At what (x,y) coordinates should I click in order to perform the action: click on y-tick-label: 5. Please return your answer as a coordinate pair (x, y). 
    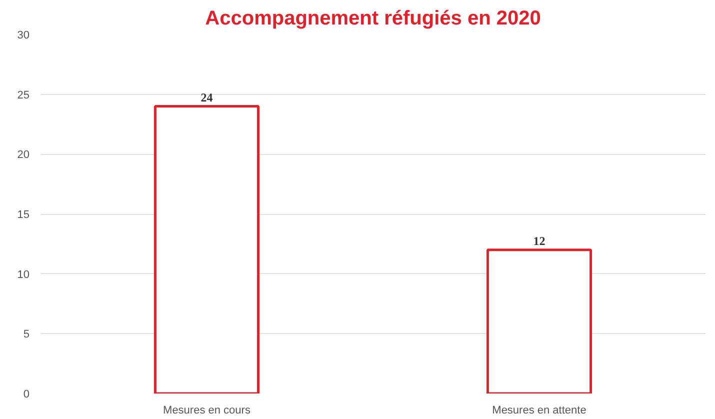
    Looking at the image, I should click on (26, 334).